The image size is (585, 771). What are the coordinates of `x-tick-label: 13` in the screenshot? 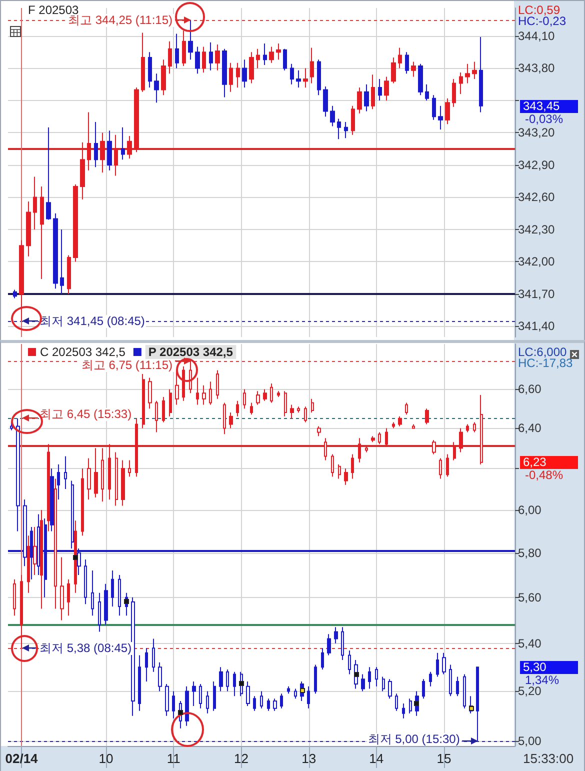 It's located at (309, 758).